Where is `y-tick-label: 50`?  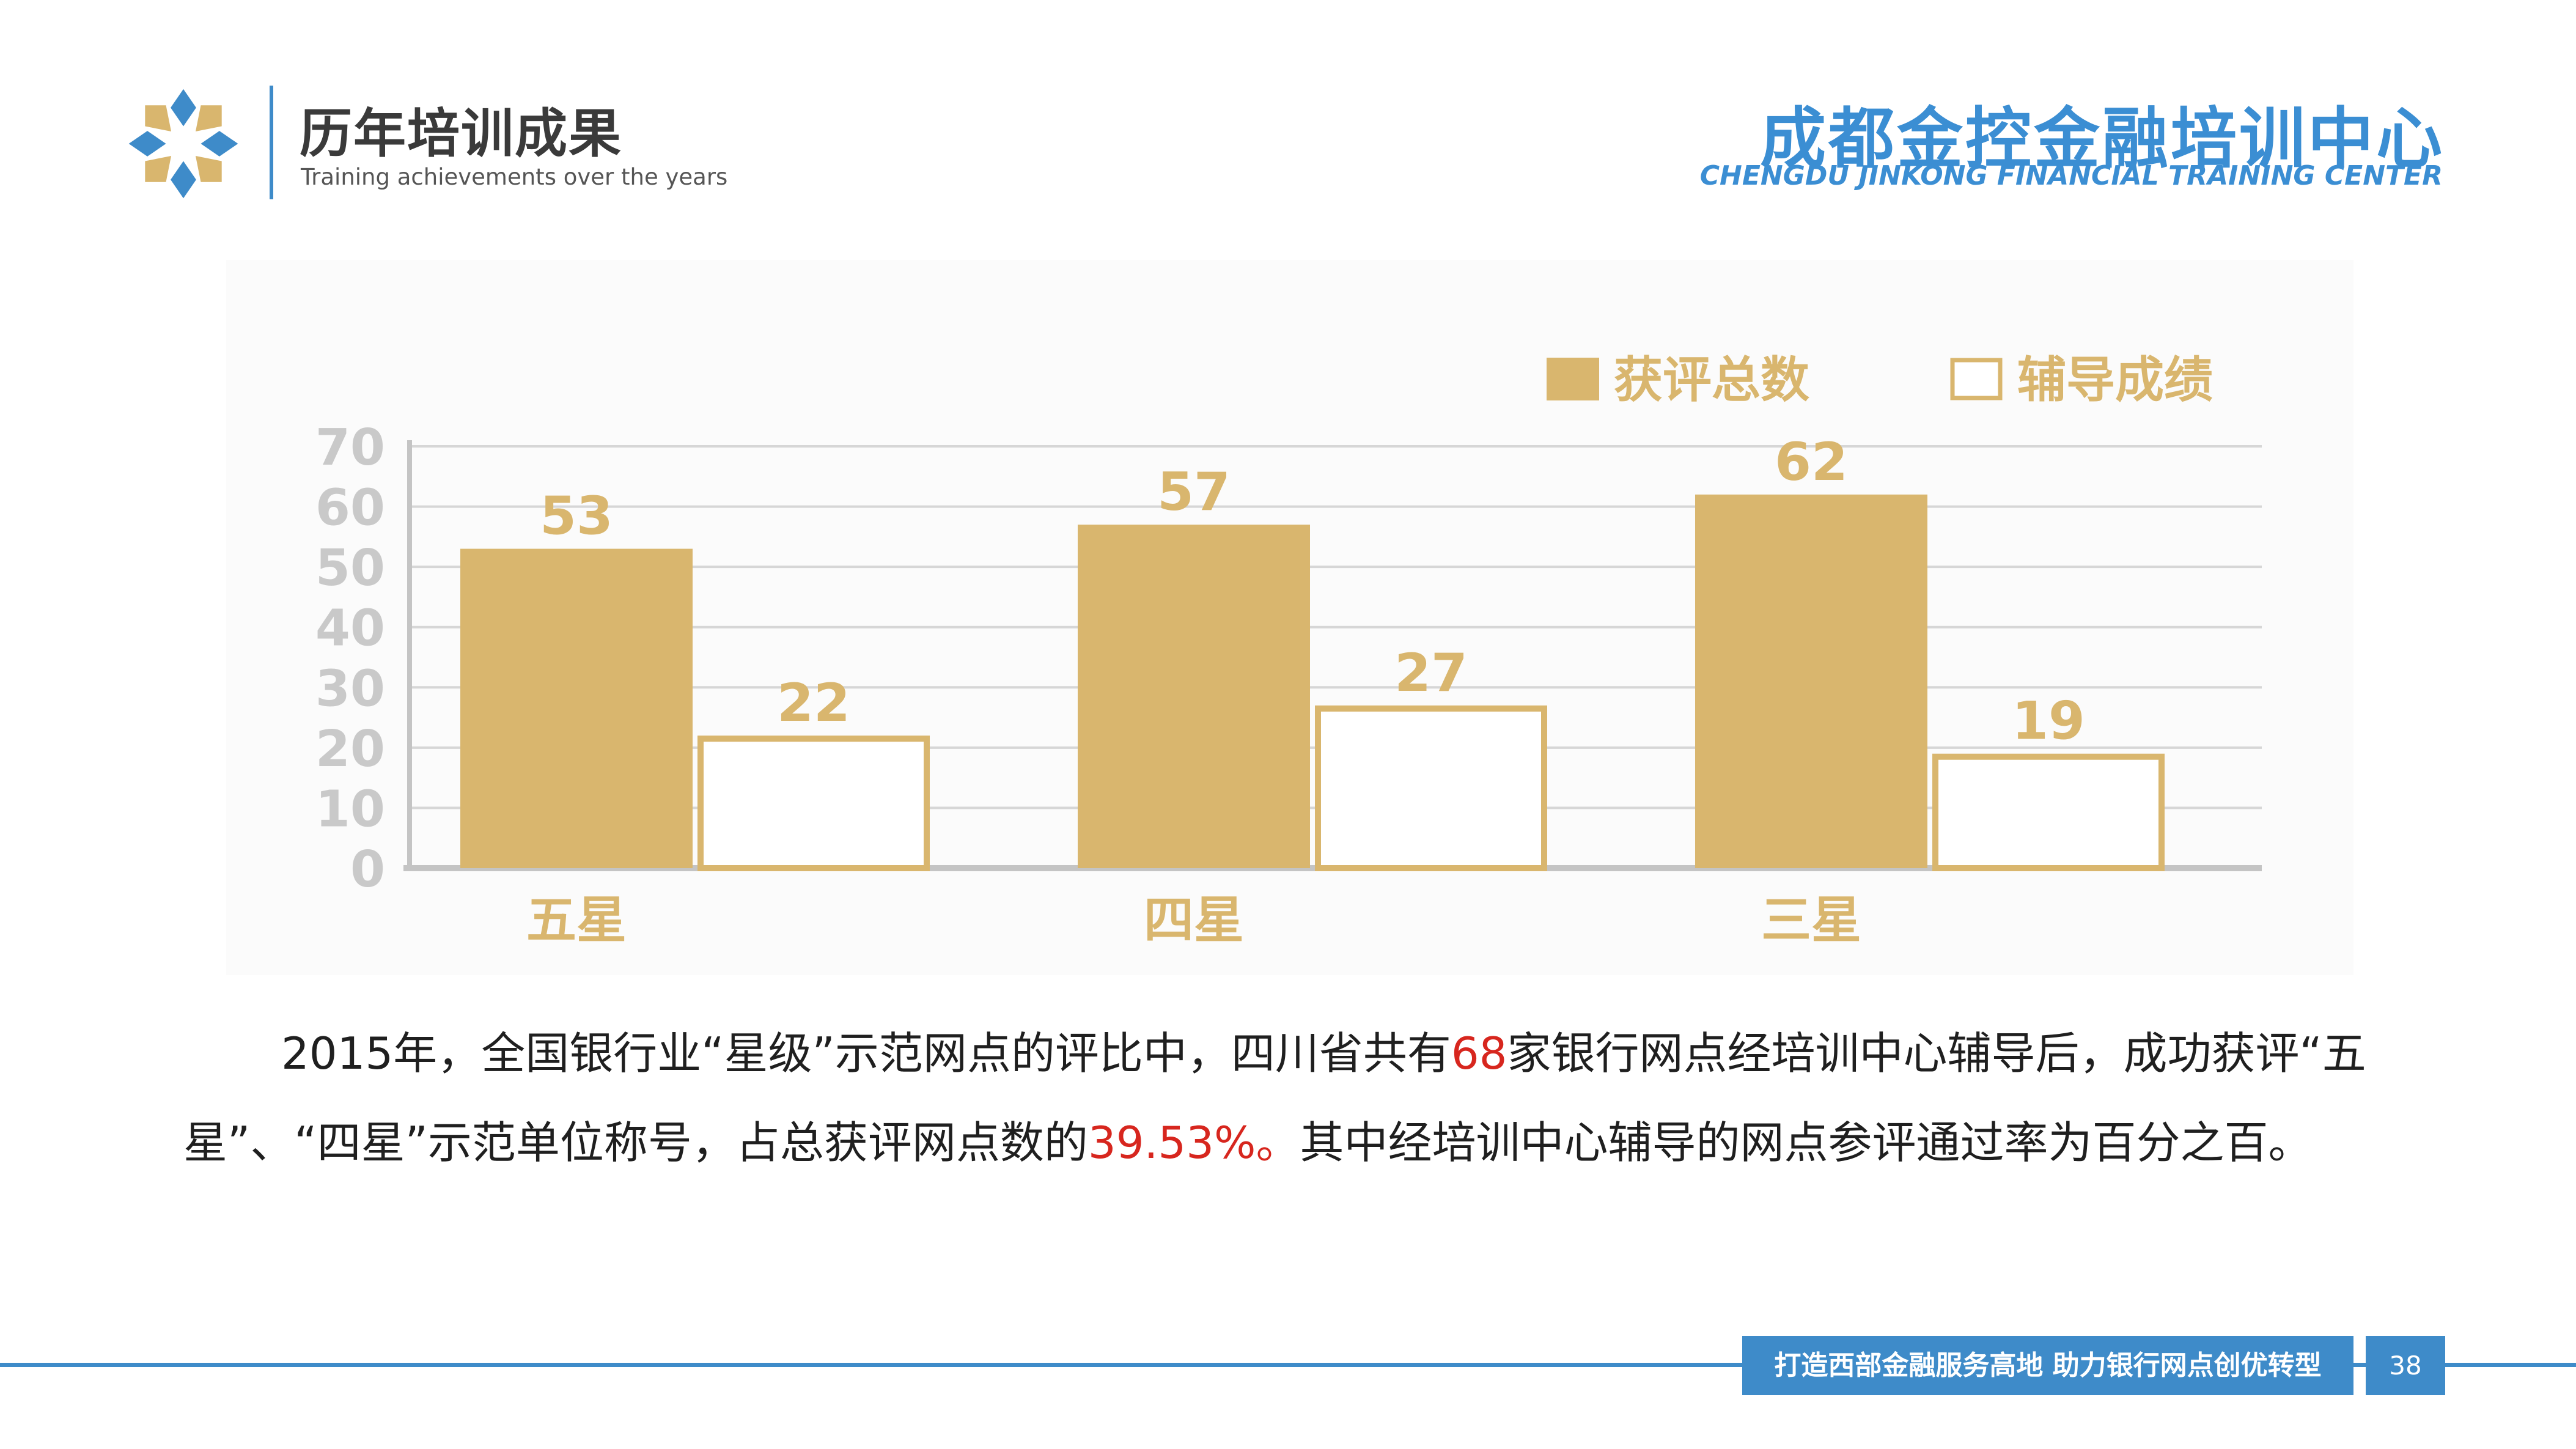
y-tick-label: 50 is located at coordinates (350, 568).